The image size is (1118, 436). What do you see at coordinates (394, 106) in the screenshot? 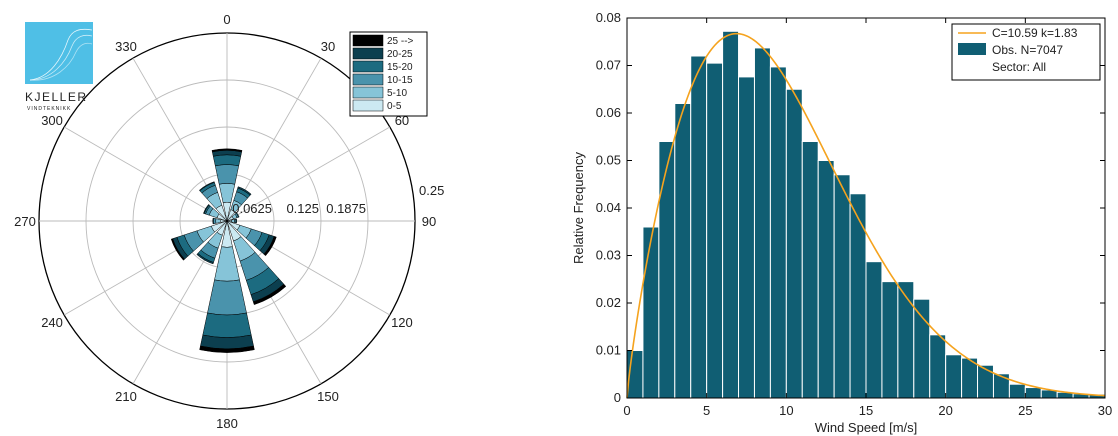
I see `legend-label-0-5: 0-5` at bounding box center [394, 106].